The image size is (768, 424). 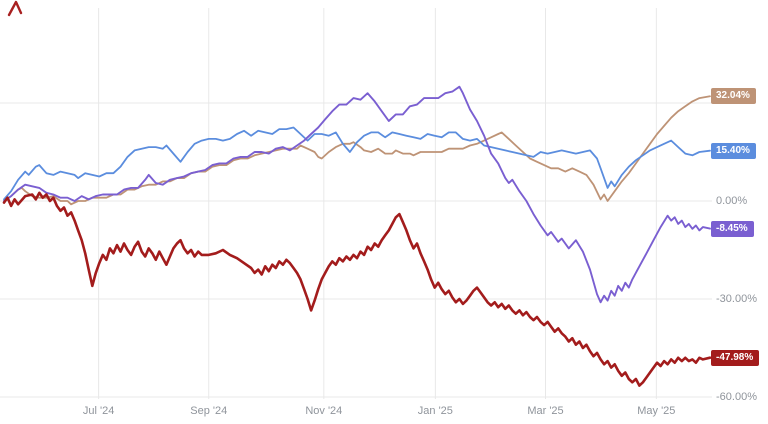 What do you see at coordinates (736, 397) in the screenshot?
I see `y-tick-label: -60.00%` at bounding box center [736, 397].